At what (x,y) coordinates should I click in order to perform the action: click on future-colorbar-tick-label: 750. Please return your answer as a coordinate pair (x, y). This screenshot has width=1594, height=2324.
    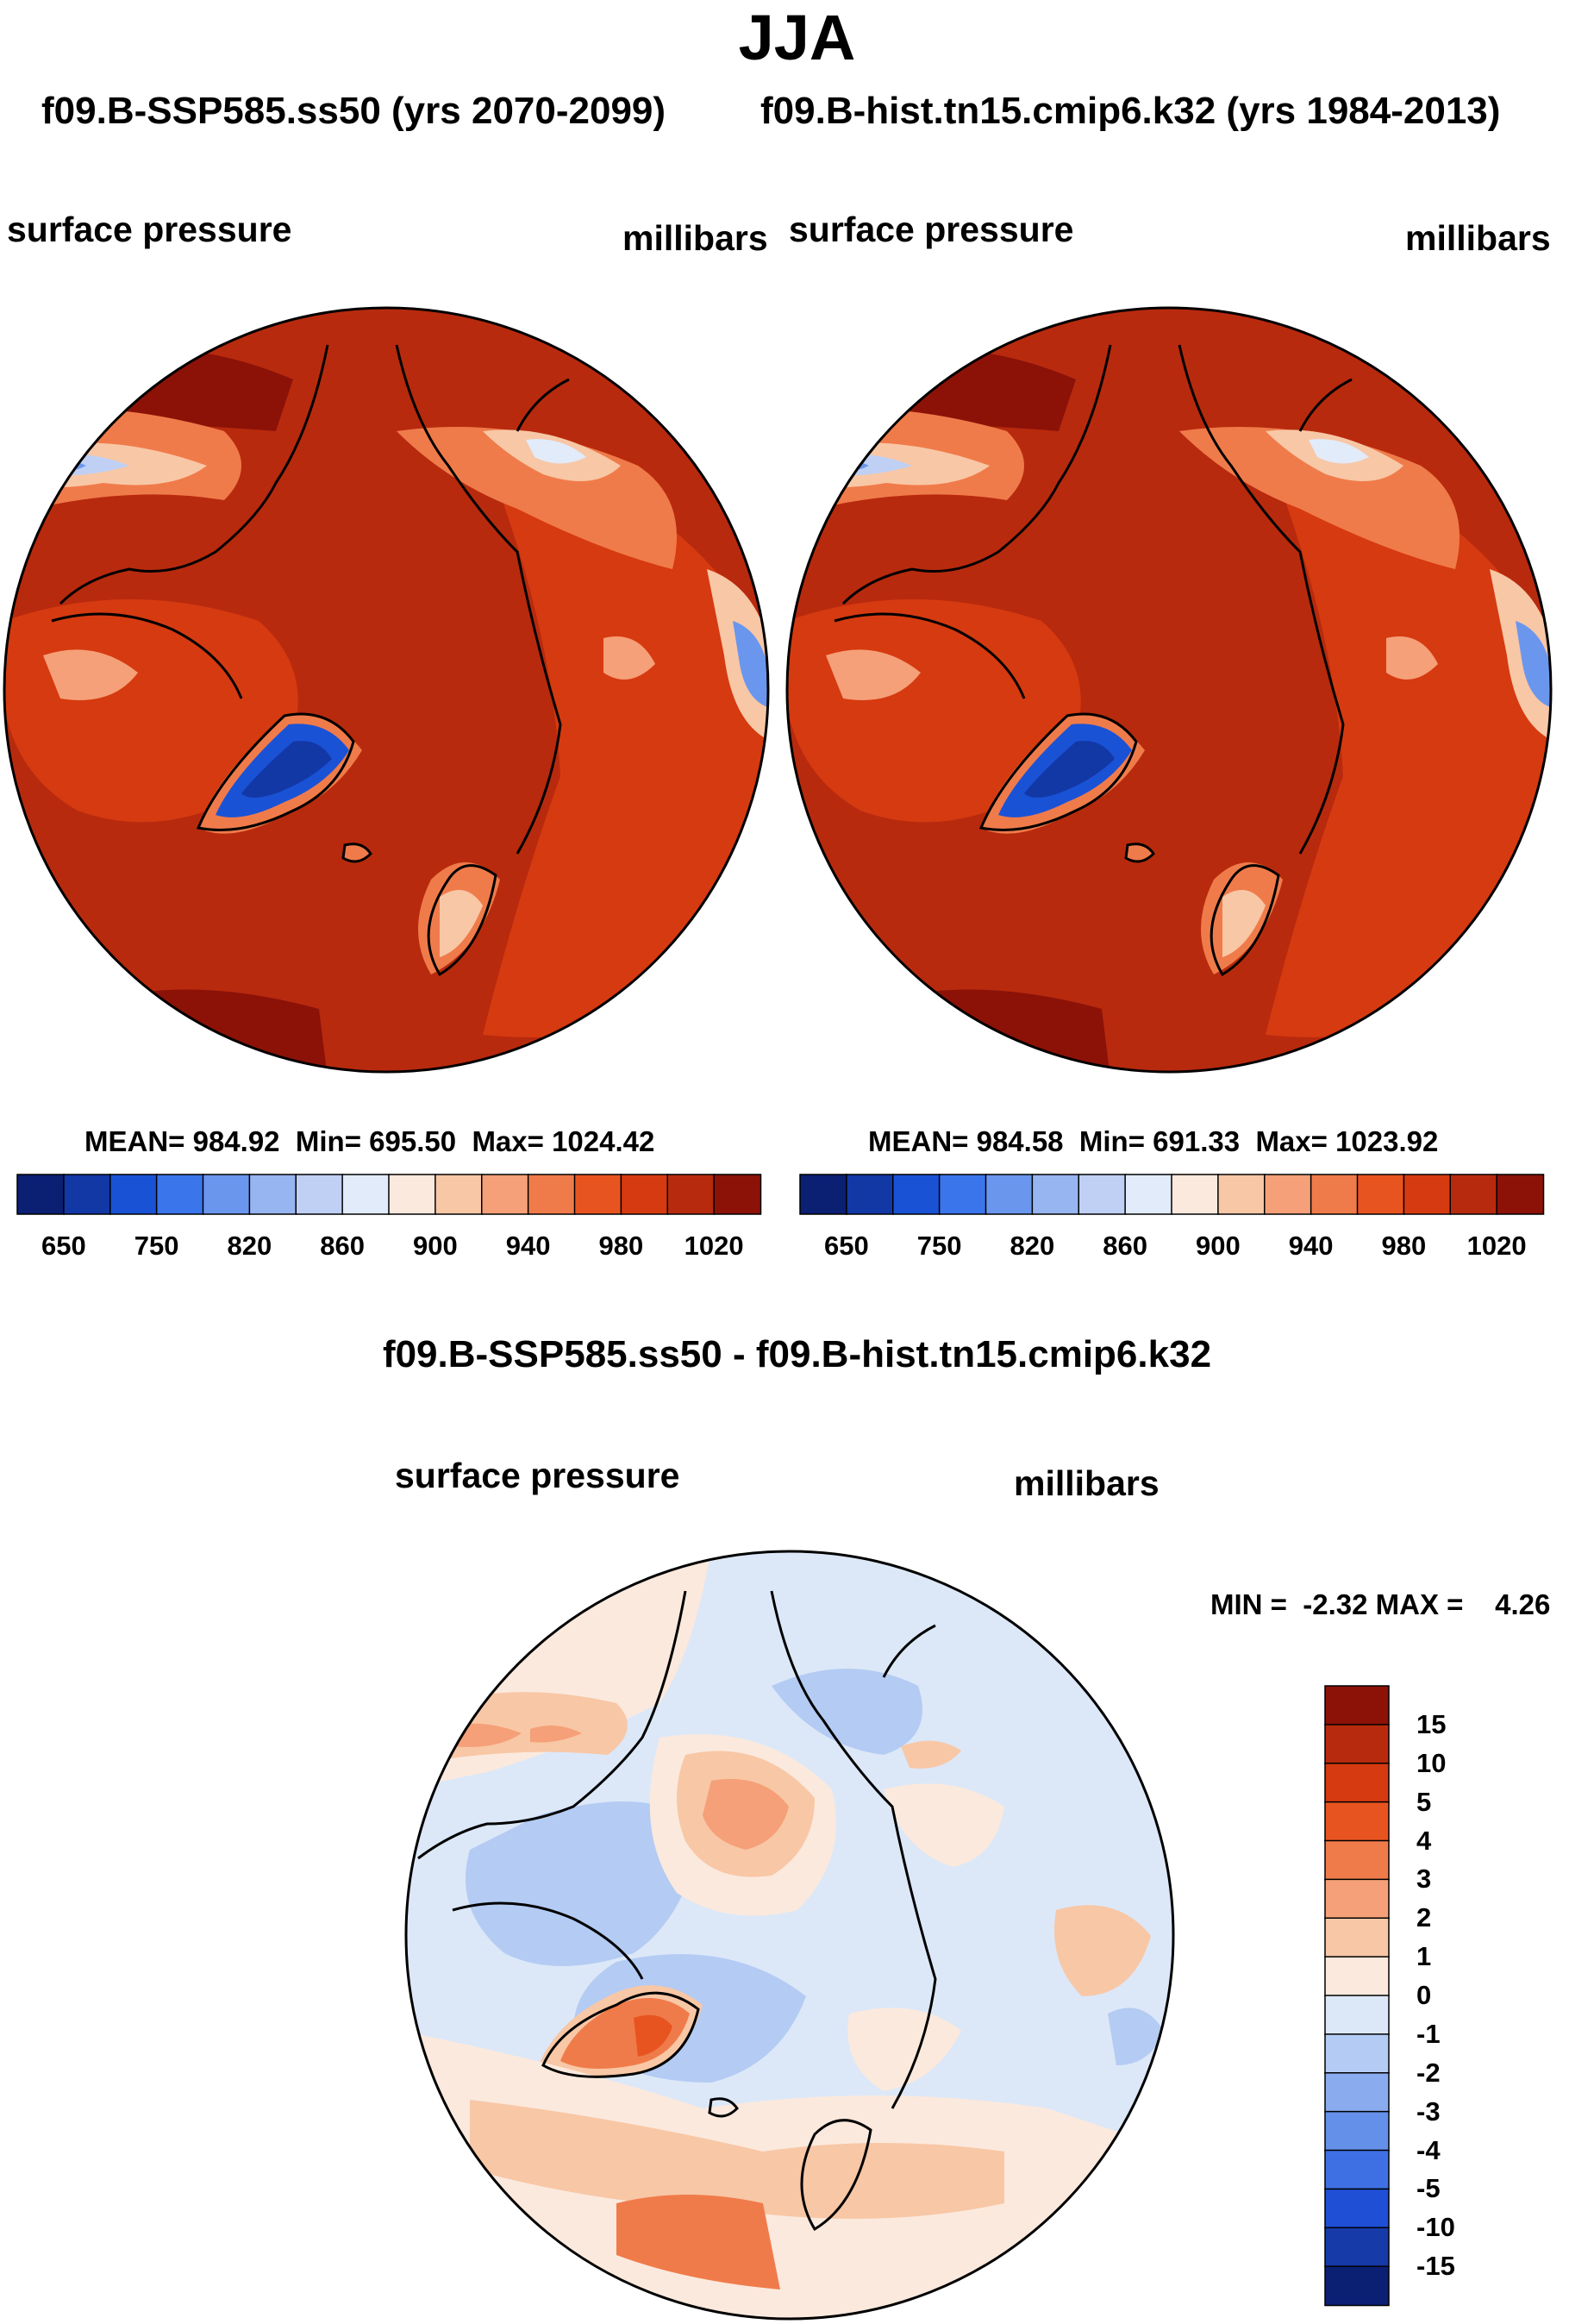
    Looking at the image, I should click on (157, 1246).